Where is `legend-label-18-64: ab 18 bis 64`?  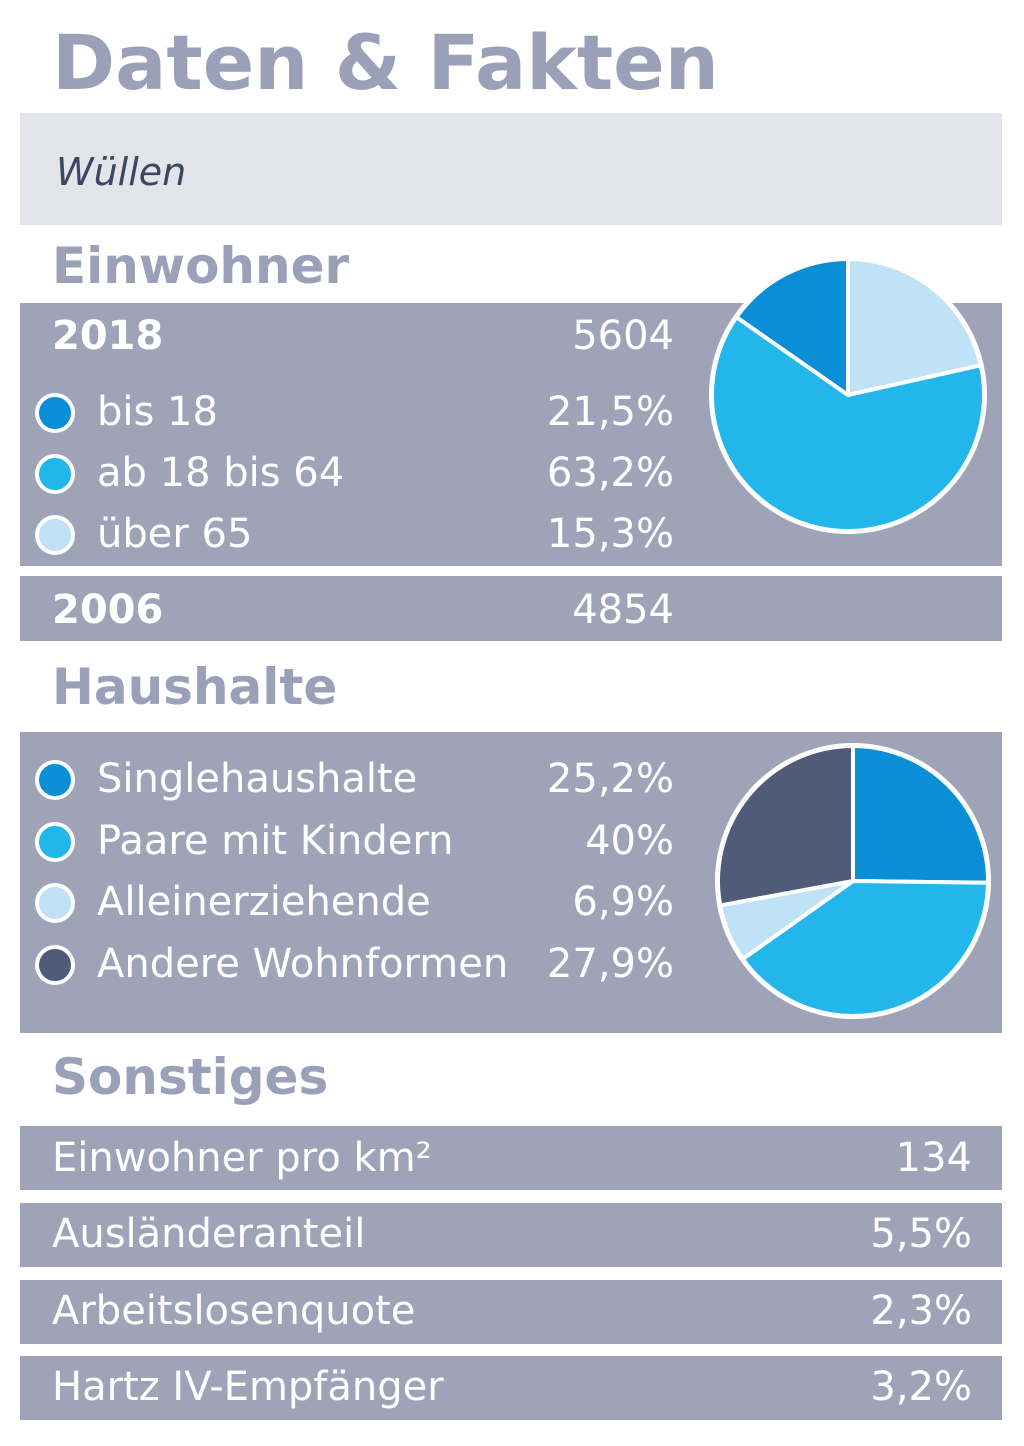 legend-label-18-64: ab 18 bis 64 is located at coordinates (221, 473).